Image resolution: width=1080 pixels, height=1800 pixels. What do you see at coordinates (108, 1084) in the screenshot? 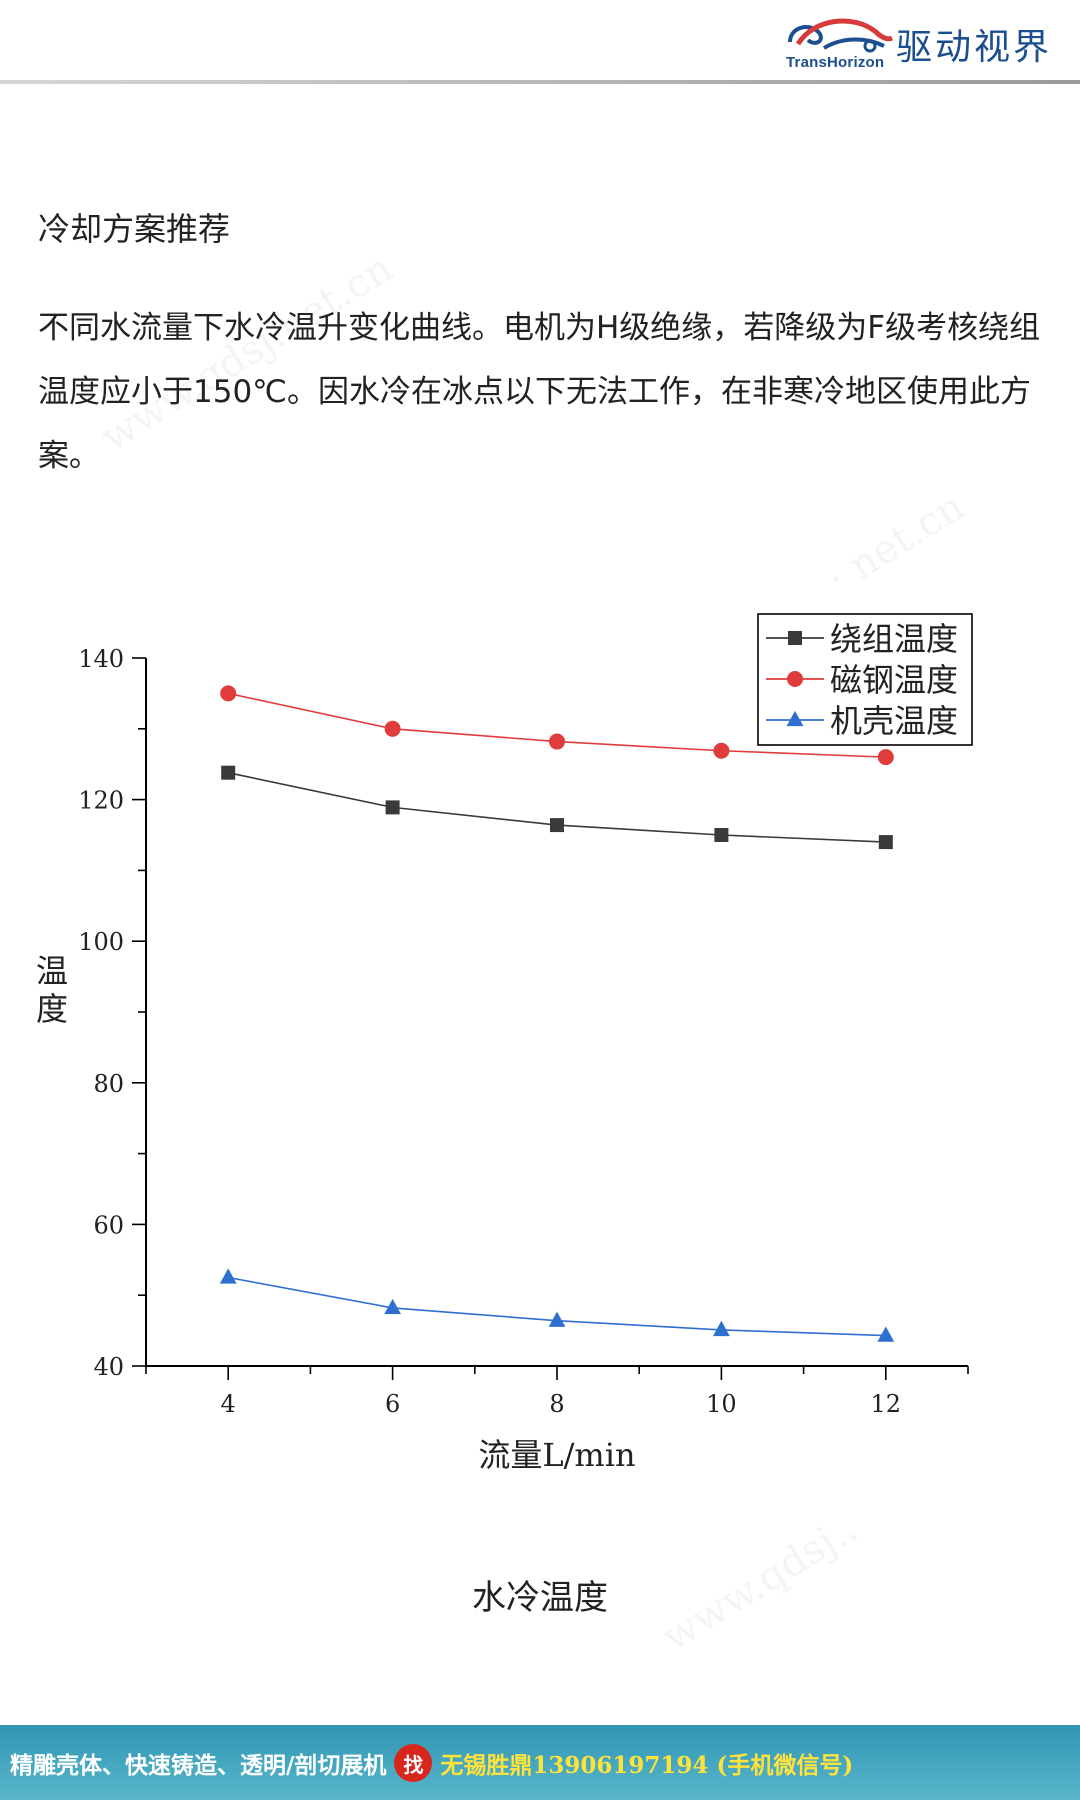
I see `y-tick-label: 80` at bounding box center [108, 1084].